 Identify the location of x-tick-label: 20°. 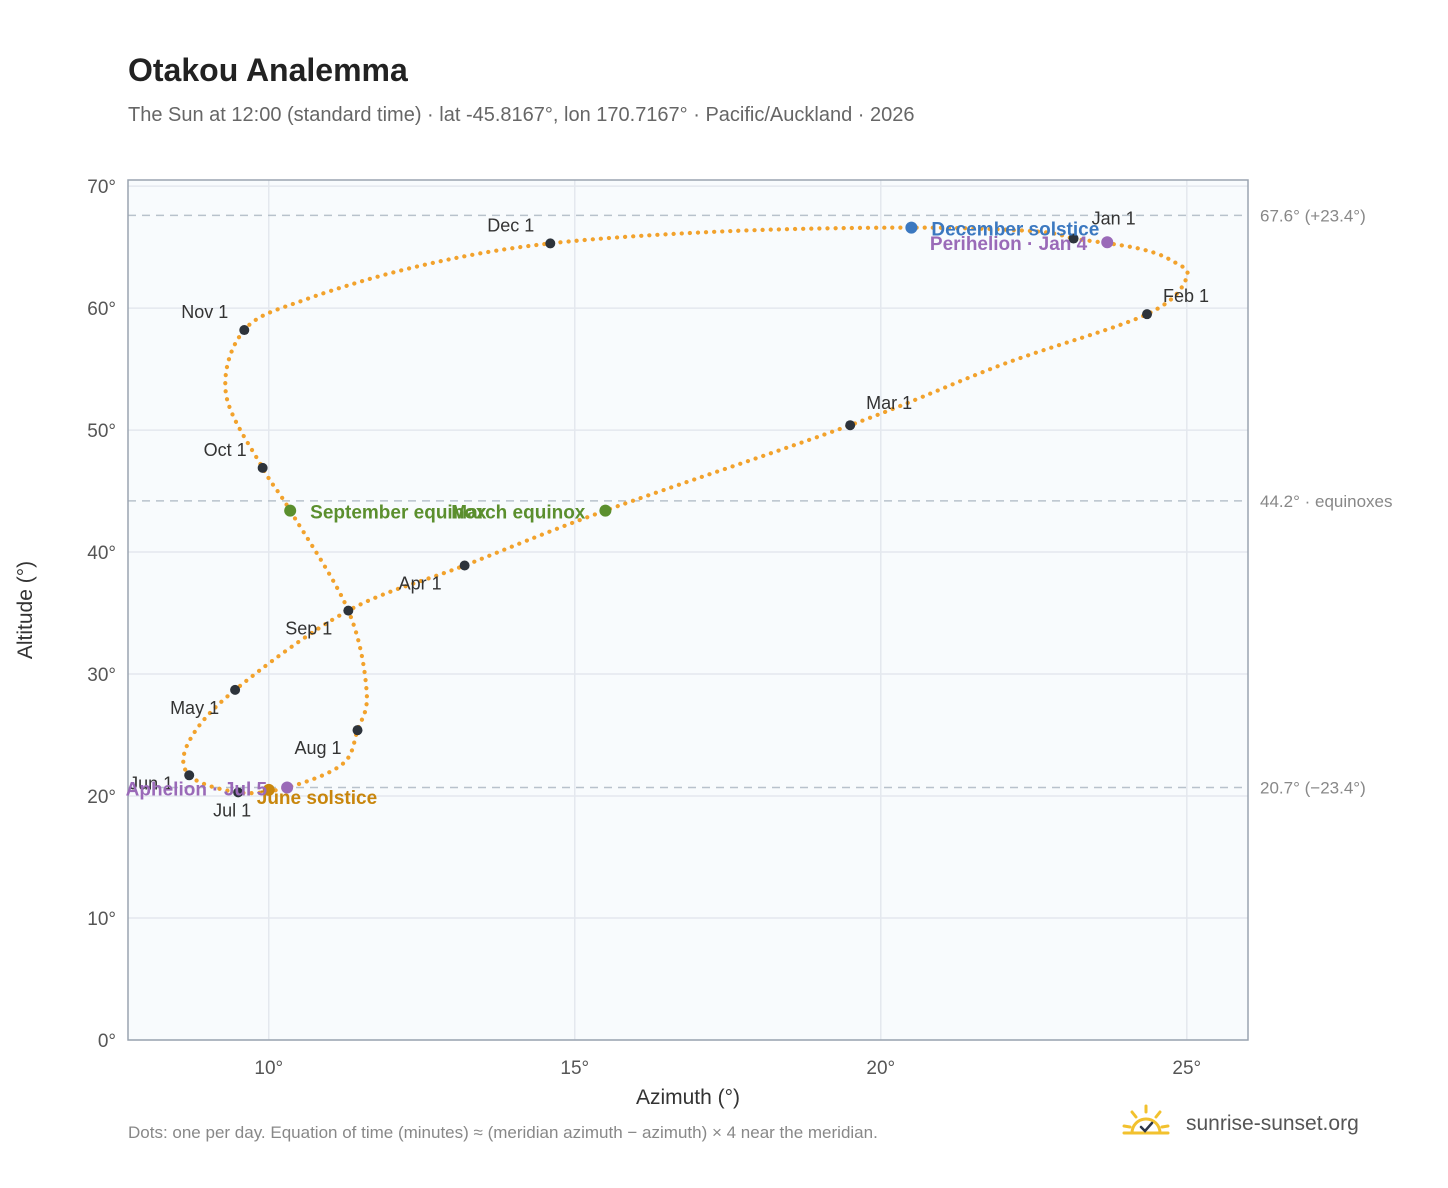
(880, 1068).